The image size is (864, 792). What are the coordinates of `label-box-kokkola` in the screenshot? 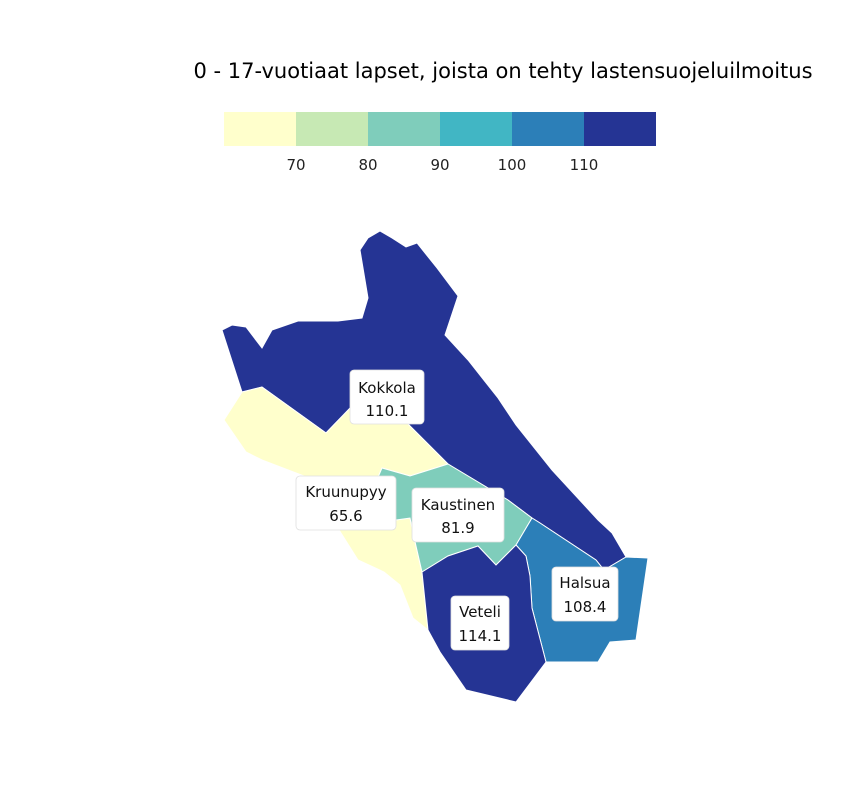 It's located at (387, 397).